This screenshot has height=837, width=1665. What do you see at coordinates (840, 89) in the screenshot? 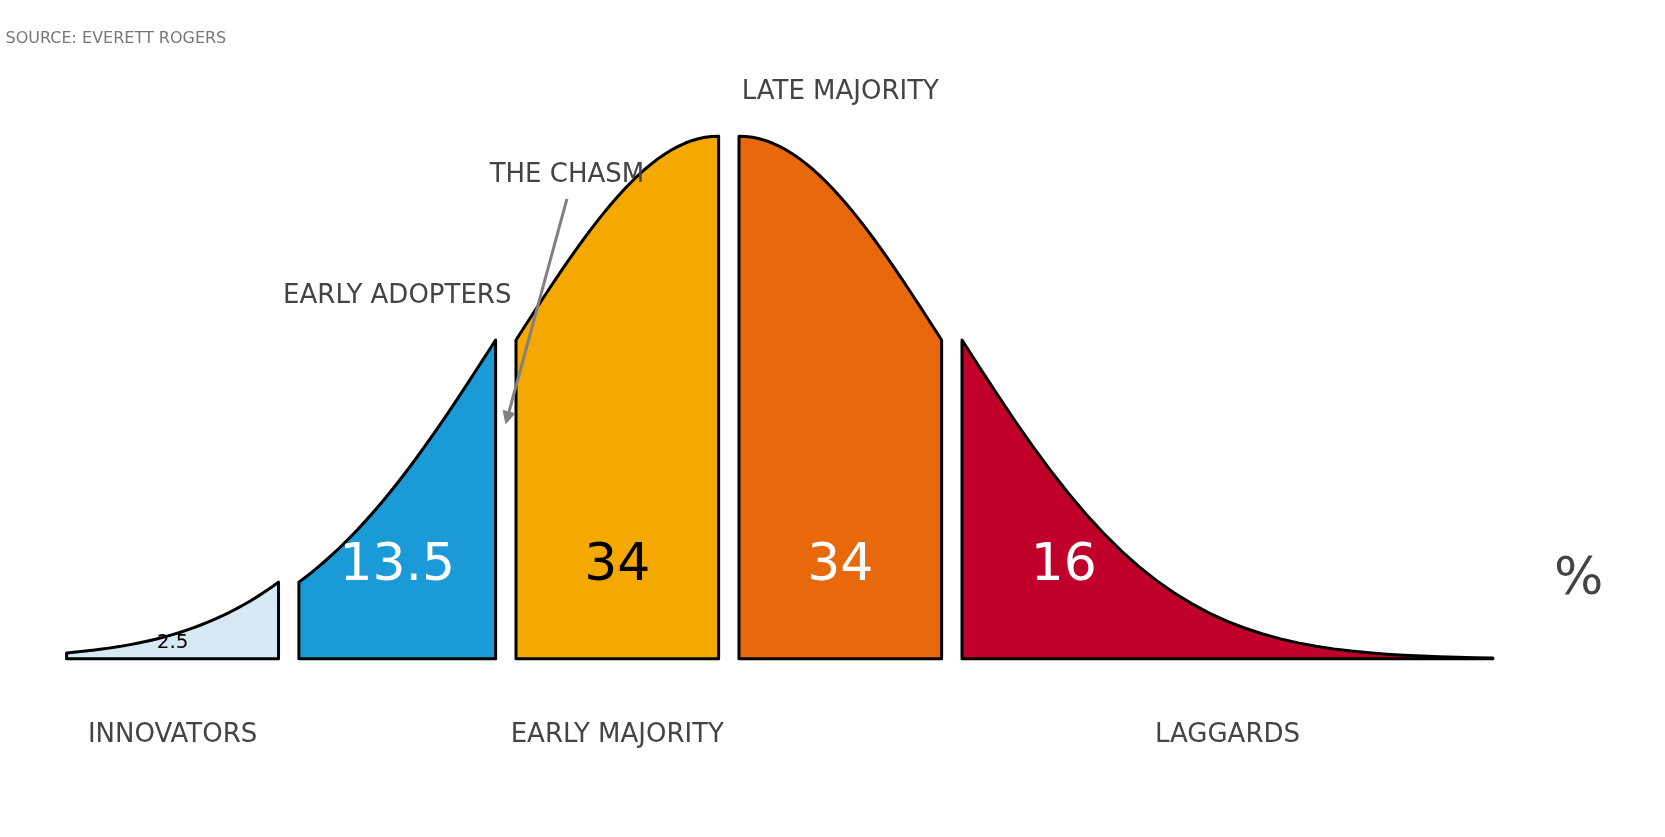
I see `category-label: LATE MAJORITY` at bounding box center [840, 89].